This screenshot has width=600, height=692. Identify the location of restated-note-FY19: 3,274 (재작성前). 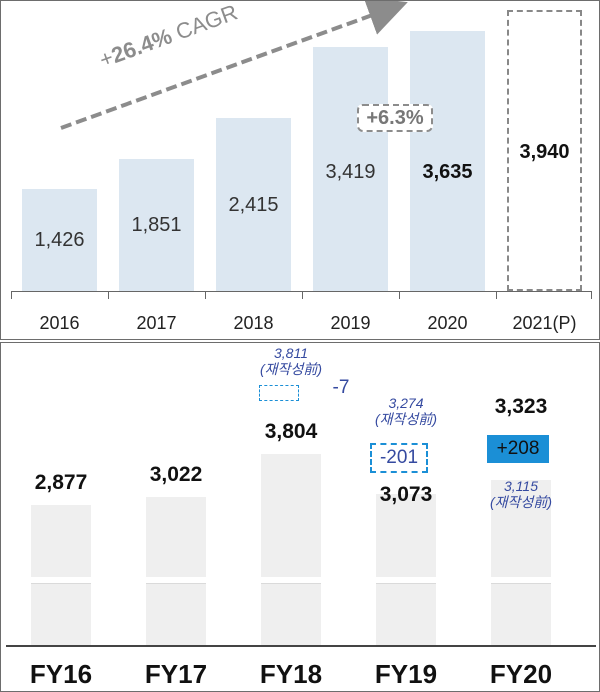
(406, 411).